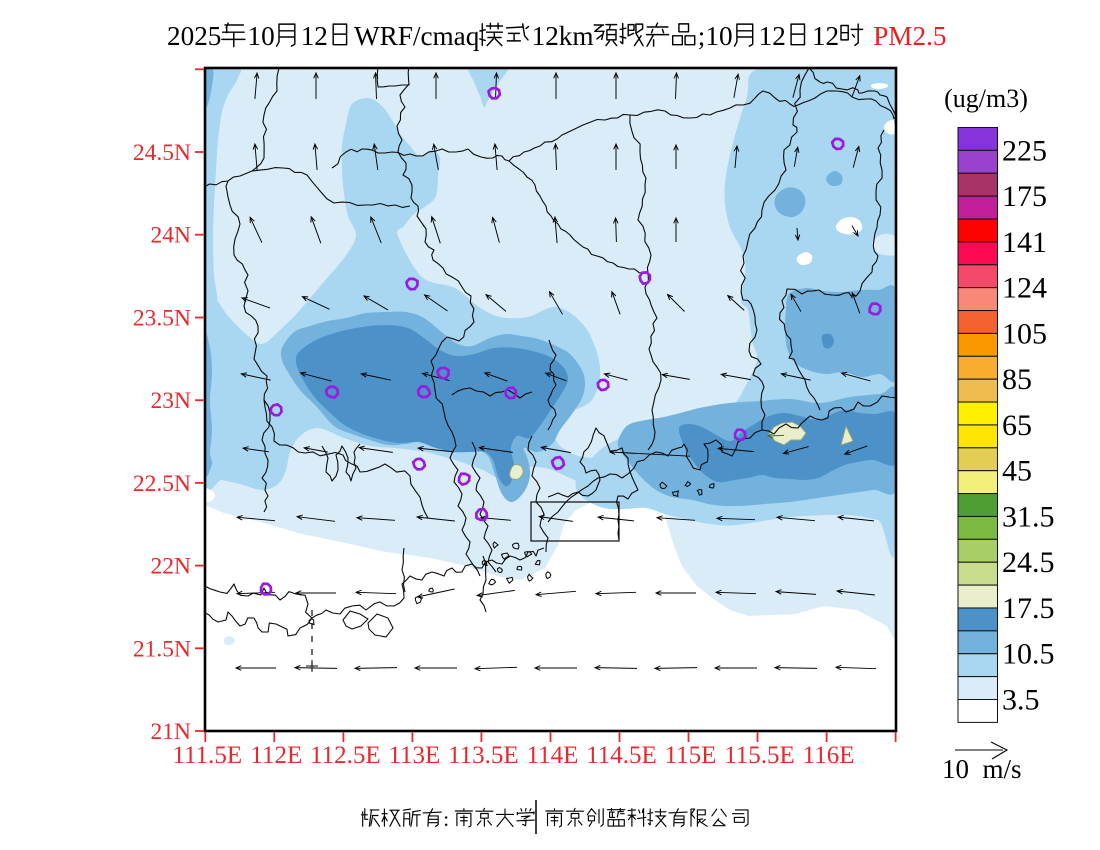 The width and height of the screenshot is (1100, 850). What do you see at coordinates (1024, 288) in the screenshot?
I see `svg-text: 124` at bounding box center [1024, 288].